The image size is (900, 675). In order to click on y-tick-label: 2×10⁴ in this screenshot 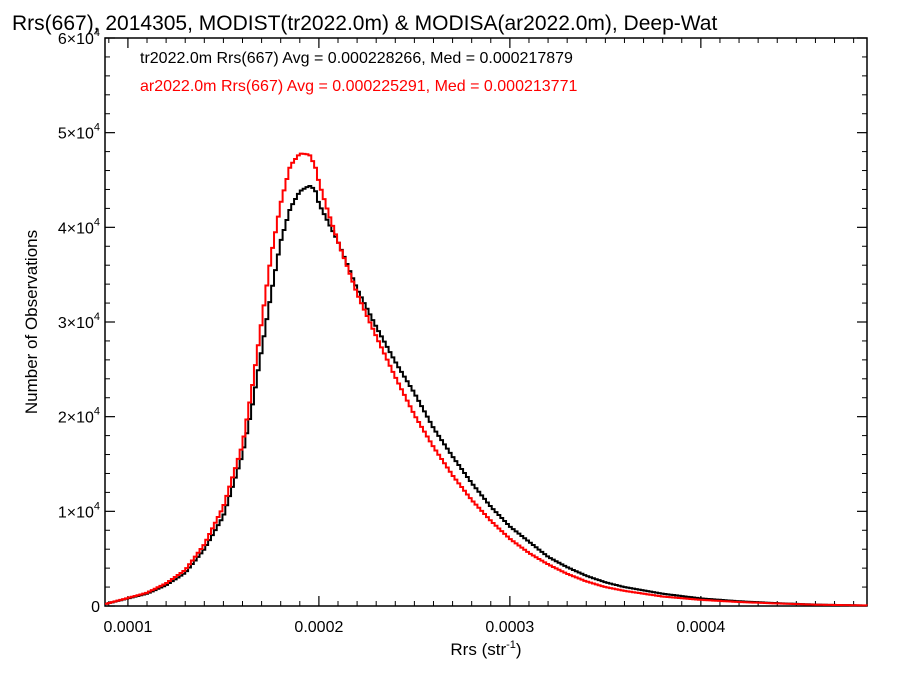, I will do `click(79, 416)`.